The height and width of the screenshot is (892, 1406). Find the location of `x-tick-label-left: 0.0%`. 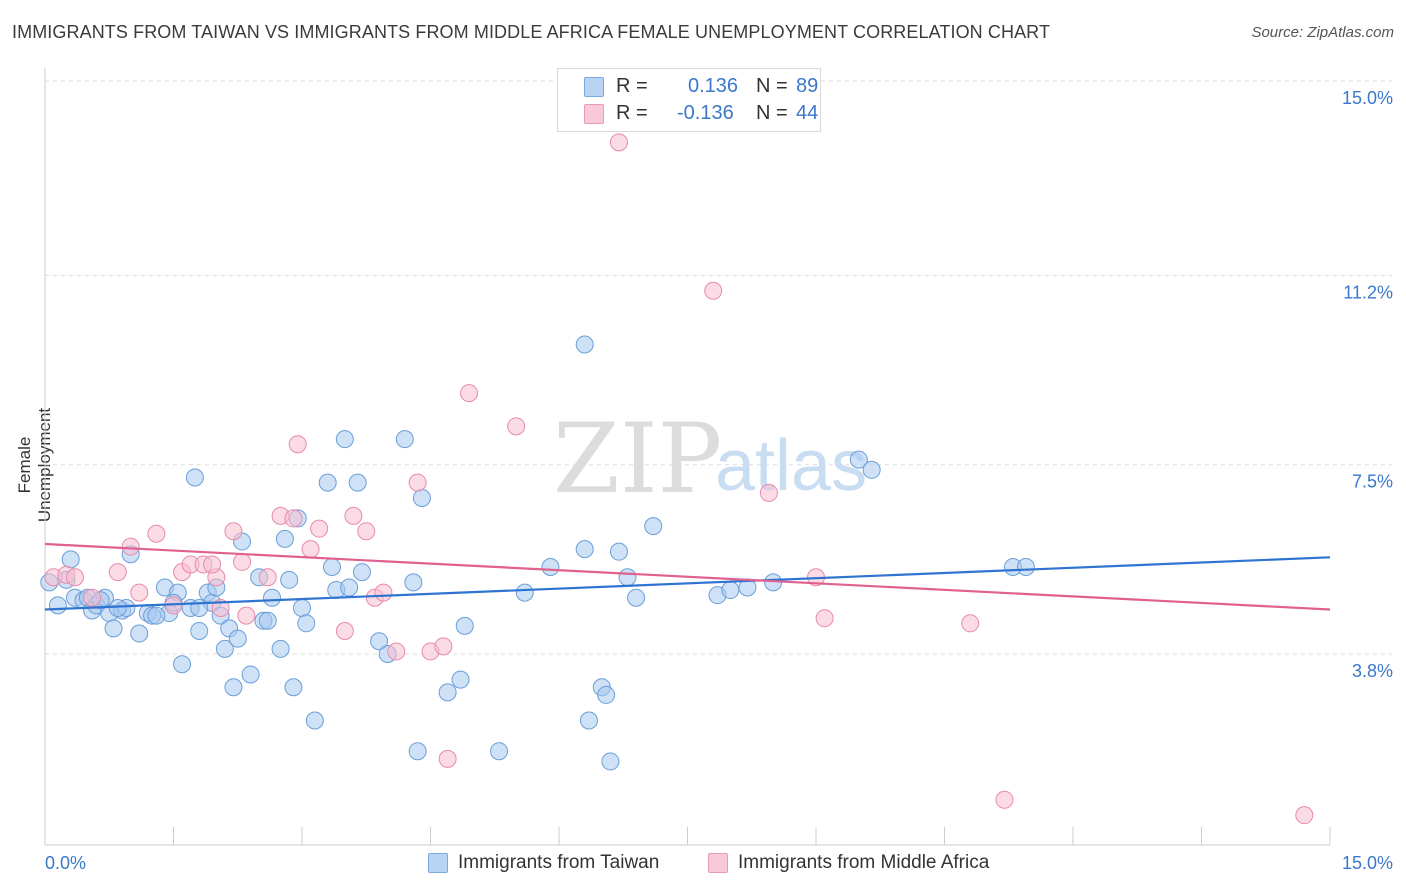

x-tick-label-left: 0.0% is located at coordinates (65, 863).